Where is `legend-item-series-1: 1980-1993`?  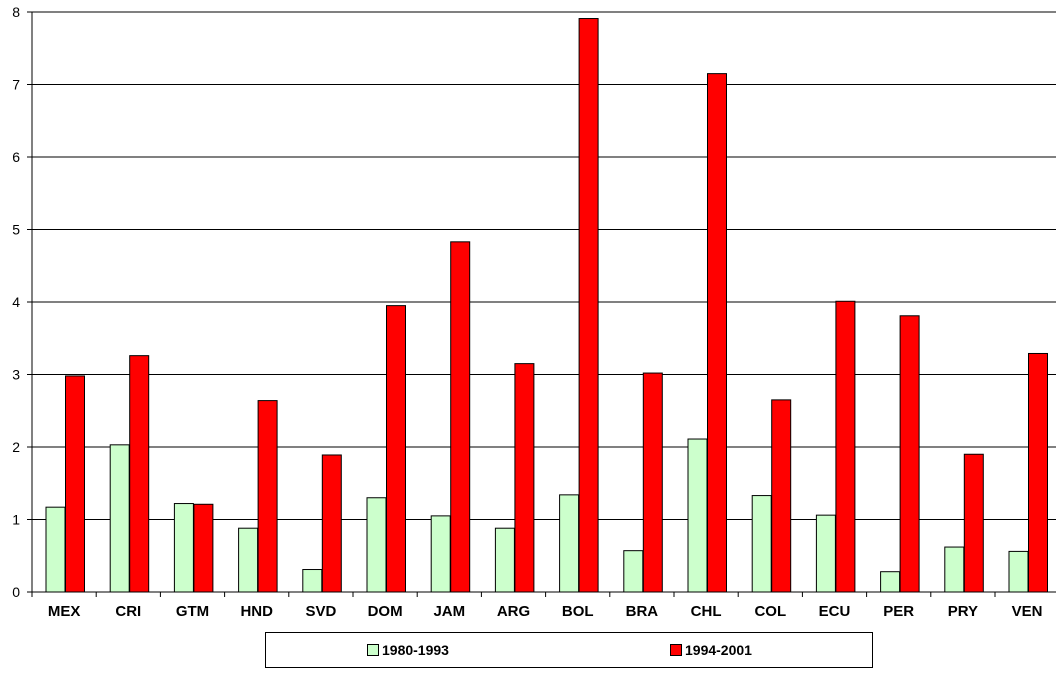 legend-item-series-1: 1980-1993 is located at coordinates (408, 650).